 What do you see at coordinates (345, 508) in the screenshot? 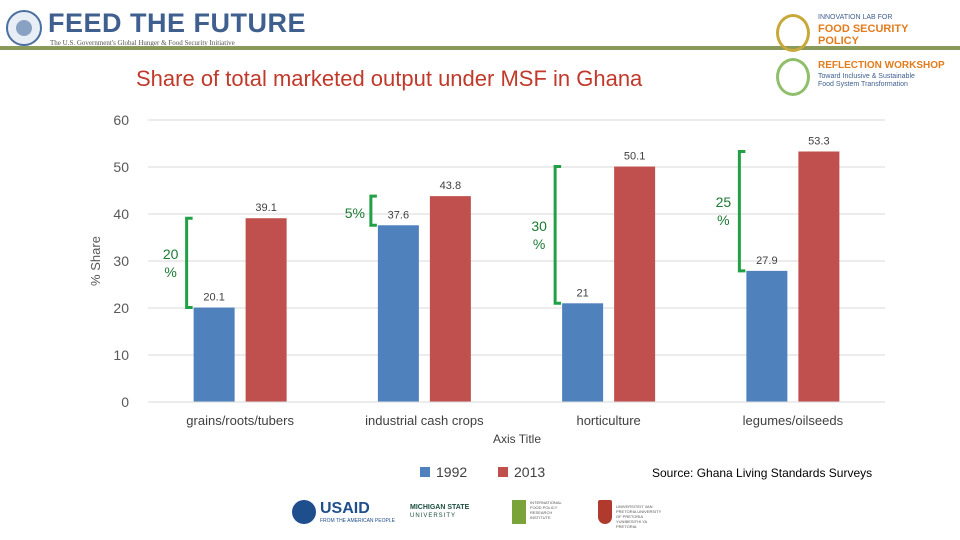
I see `usaid-name: USAID` at bounding box center [345, 508].